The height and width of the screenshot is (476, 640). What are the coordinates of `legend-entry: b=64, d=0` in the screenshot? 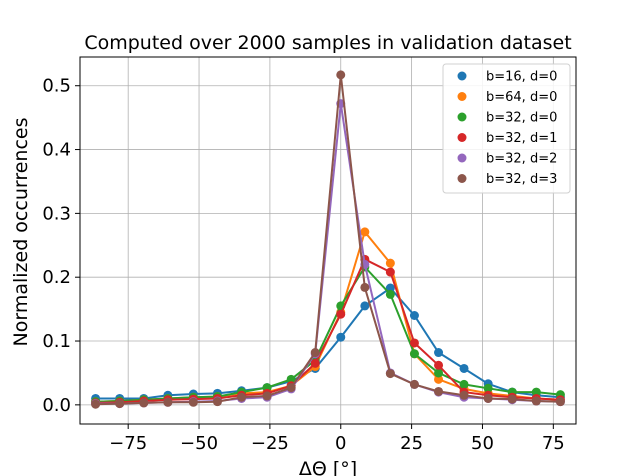 It's located at (521, 97).